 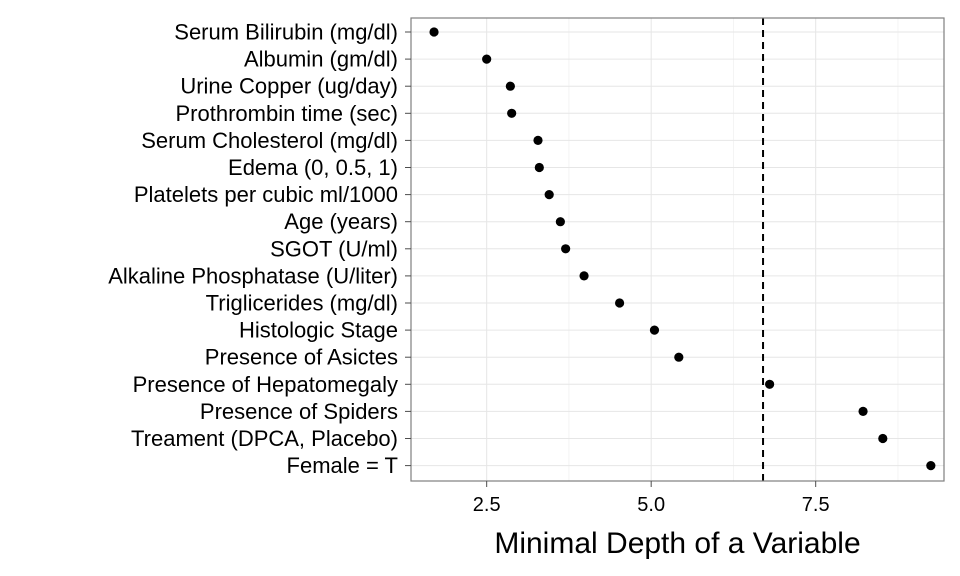 What do you see at coordinates (286, 32) in the screenshot?
I see `y-tick-label: Serum Bilirubin (mg/dl)` at bounding box center [286, 32].